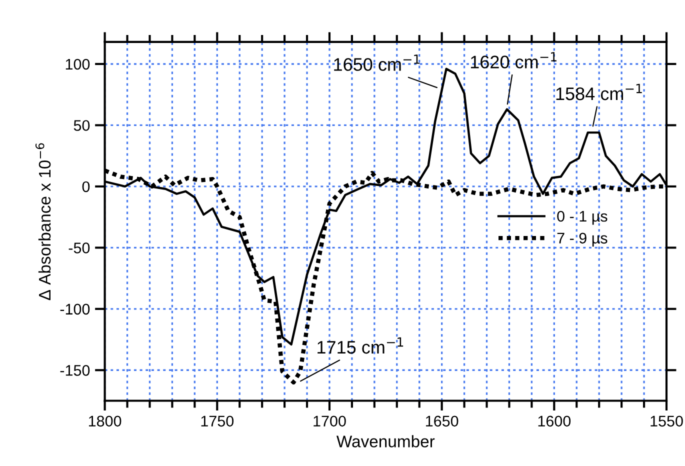 Image resolution: width=685 pixels, height=466 pixels. What do you see at coordinates (554, 421) in the screenshot?
I see `x-tick-label: 1600` at bounding box center [554, 421].